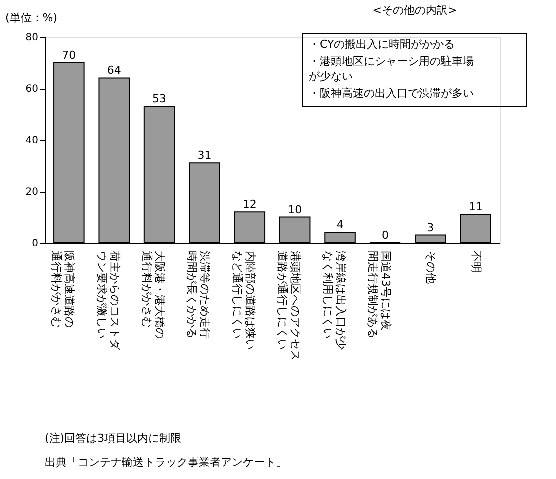  What do you see at coordinates (108, 301) in the screenshot?
I see `x-tick-label: 荷主からのコストダウン要求が激しい` at bounding box center [108, 301].